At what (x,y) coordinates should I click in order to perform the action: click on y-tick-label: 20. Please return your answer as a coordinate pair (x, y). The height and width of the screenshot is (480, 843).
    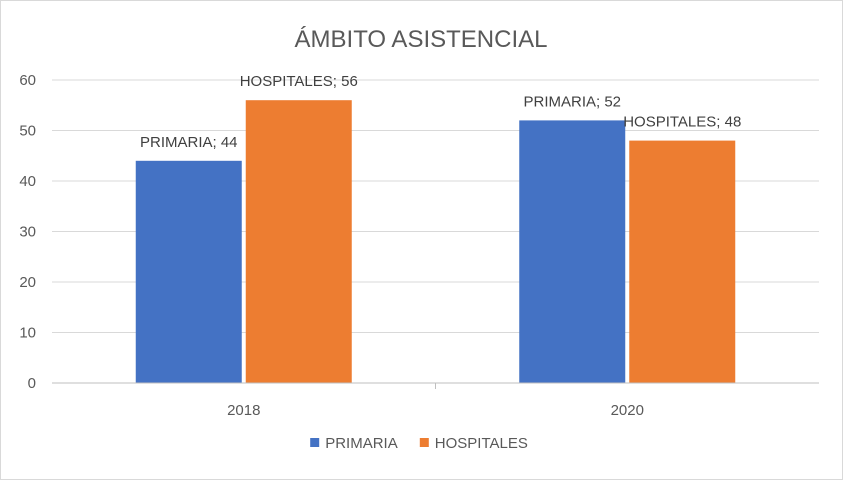
    Looking at the image, I should click on (27, 282).